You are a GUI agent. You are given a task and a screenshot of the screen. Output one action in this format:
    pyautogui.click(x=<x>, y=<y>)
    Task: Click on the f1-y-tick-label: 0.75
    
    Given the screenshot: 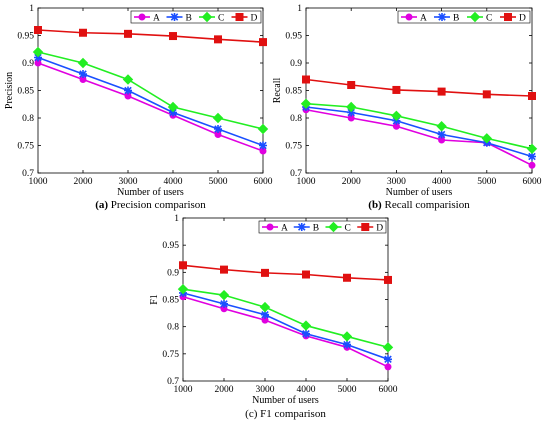 What is the action you would take?
    pyautogui.click(x=170, y=355)
    